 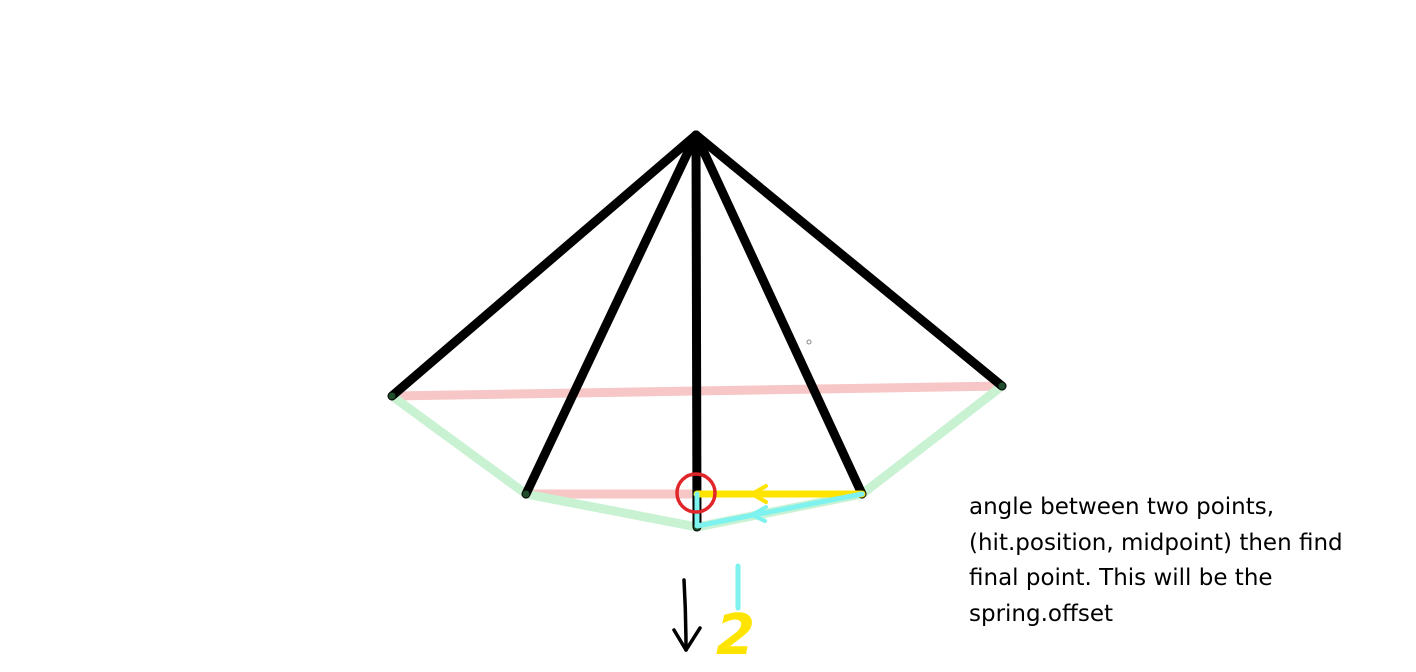 What do you see at coordinates (1041, 613) in the screenshot?
I see `annotation-line: spring.offset` at bounding box center [1041, 613].